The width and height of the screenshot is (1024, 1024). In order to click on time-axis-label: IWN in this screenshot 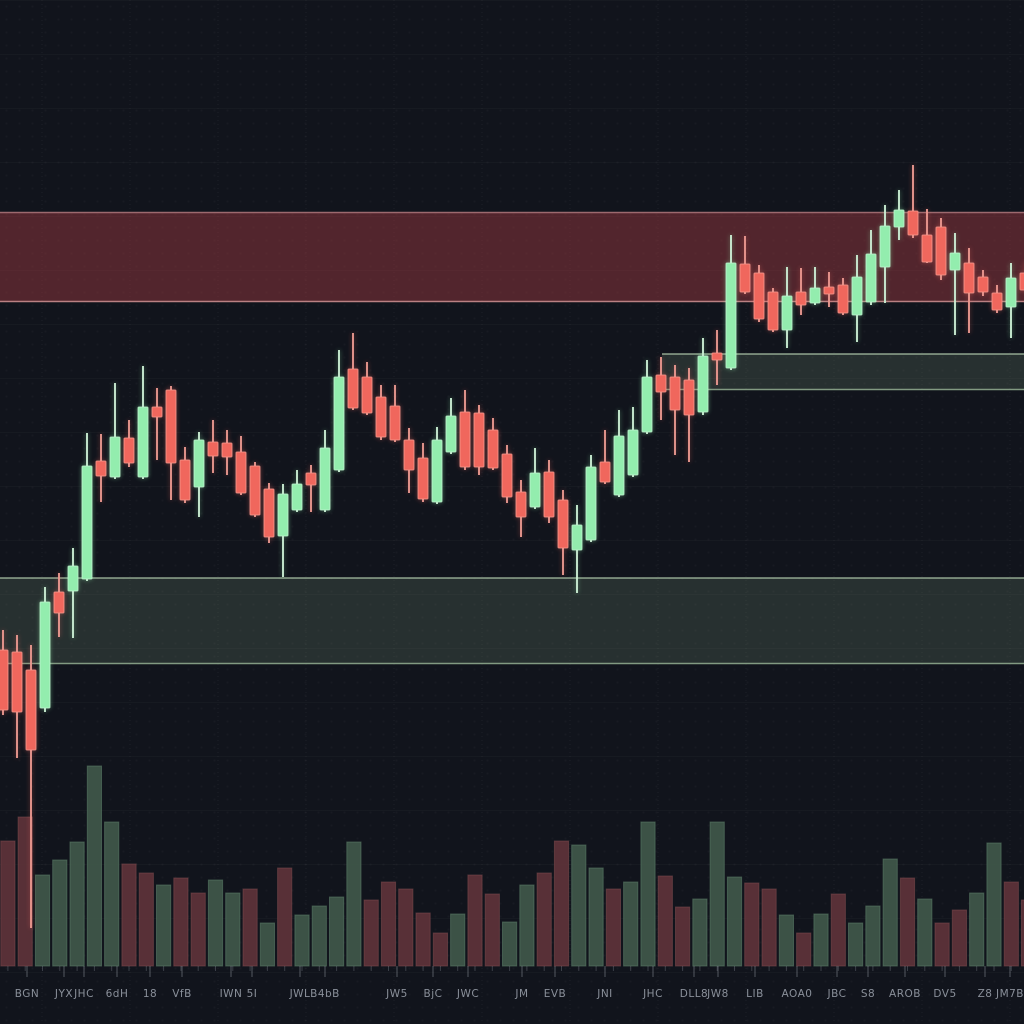, I will do `click(231, 994)`.